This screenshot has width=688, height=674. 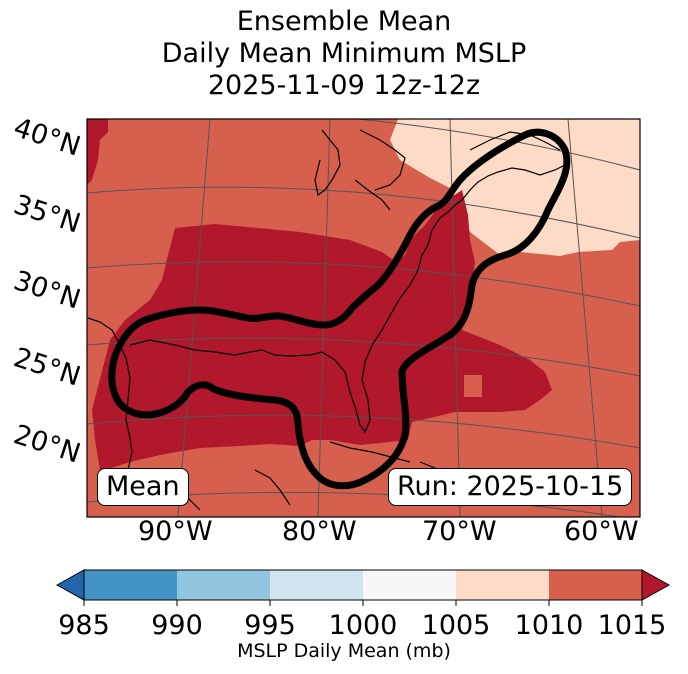 I want to click on colorbar-tick-1000: 1000, so click(x=363, y=625).